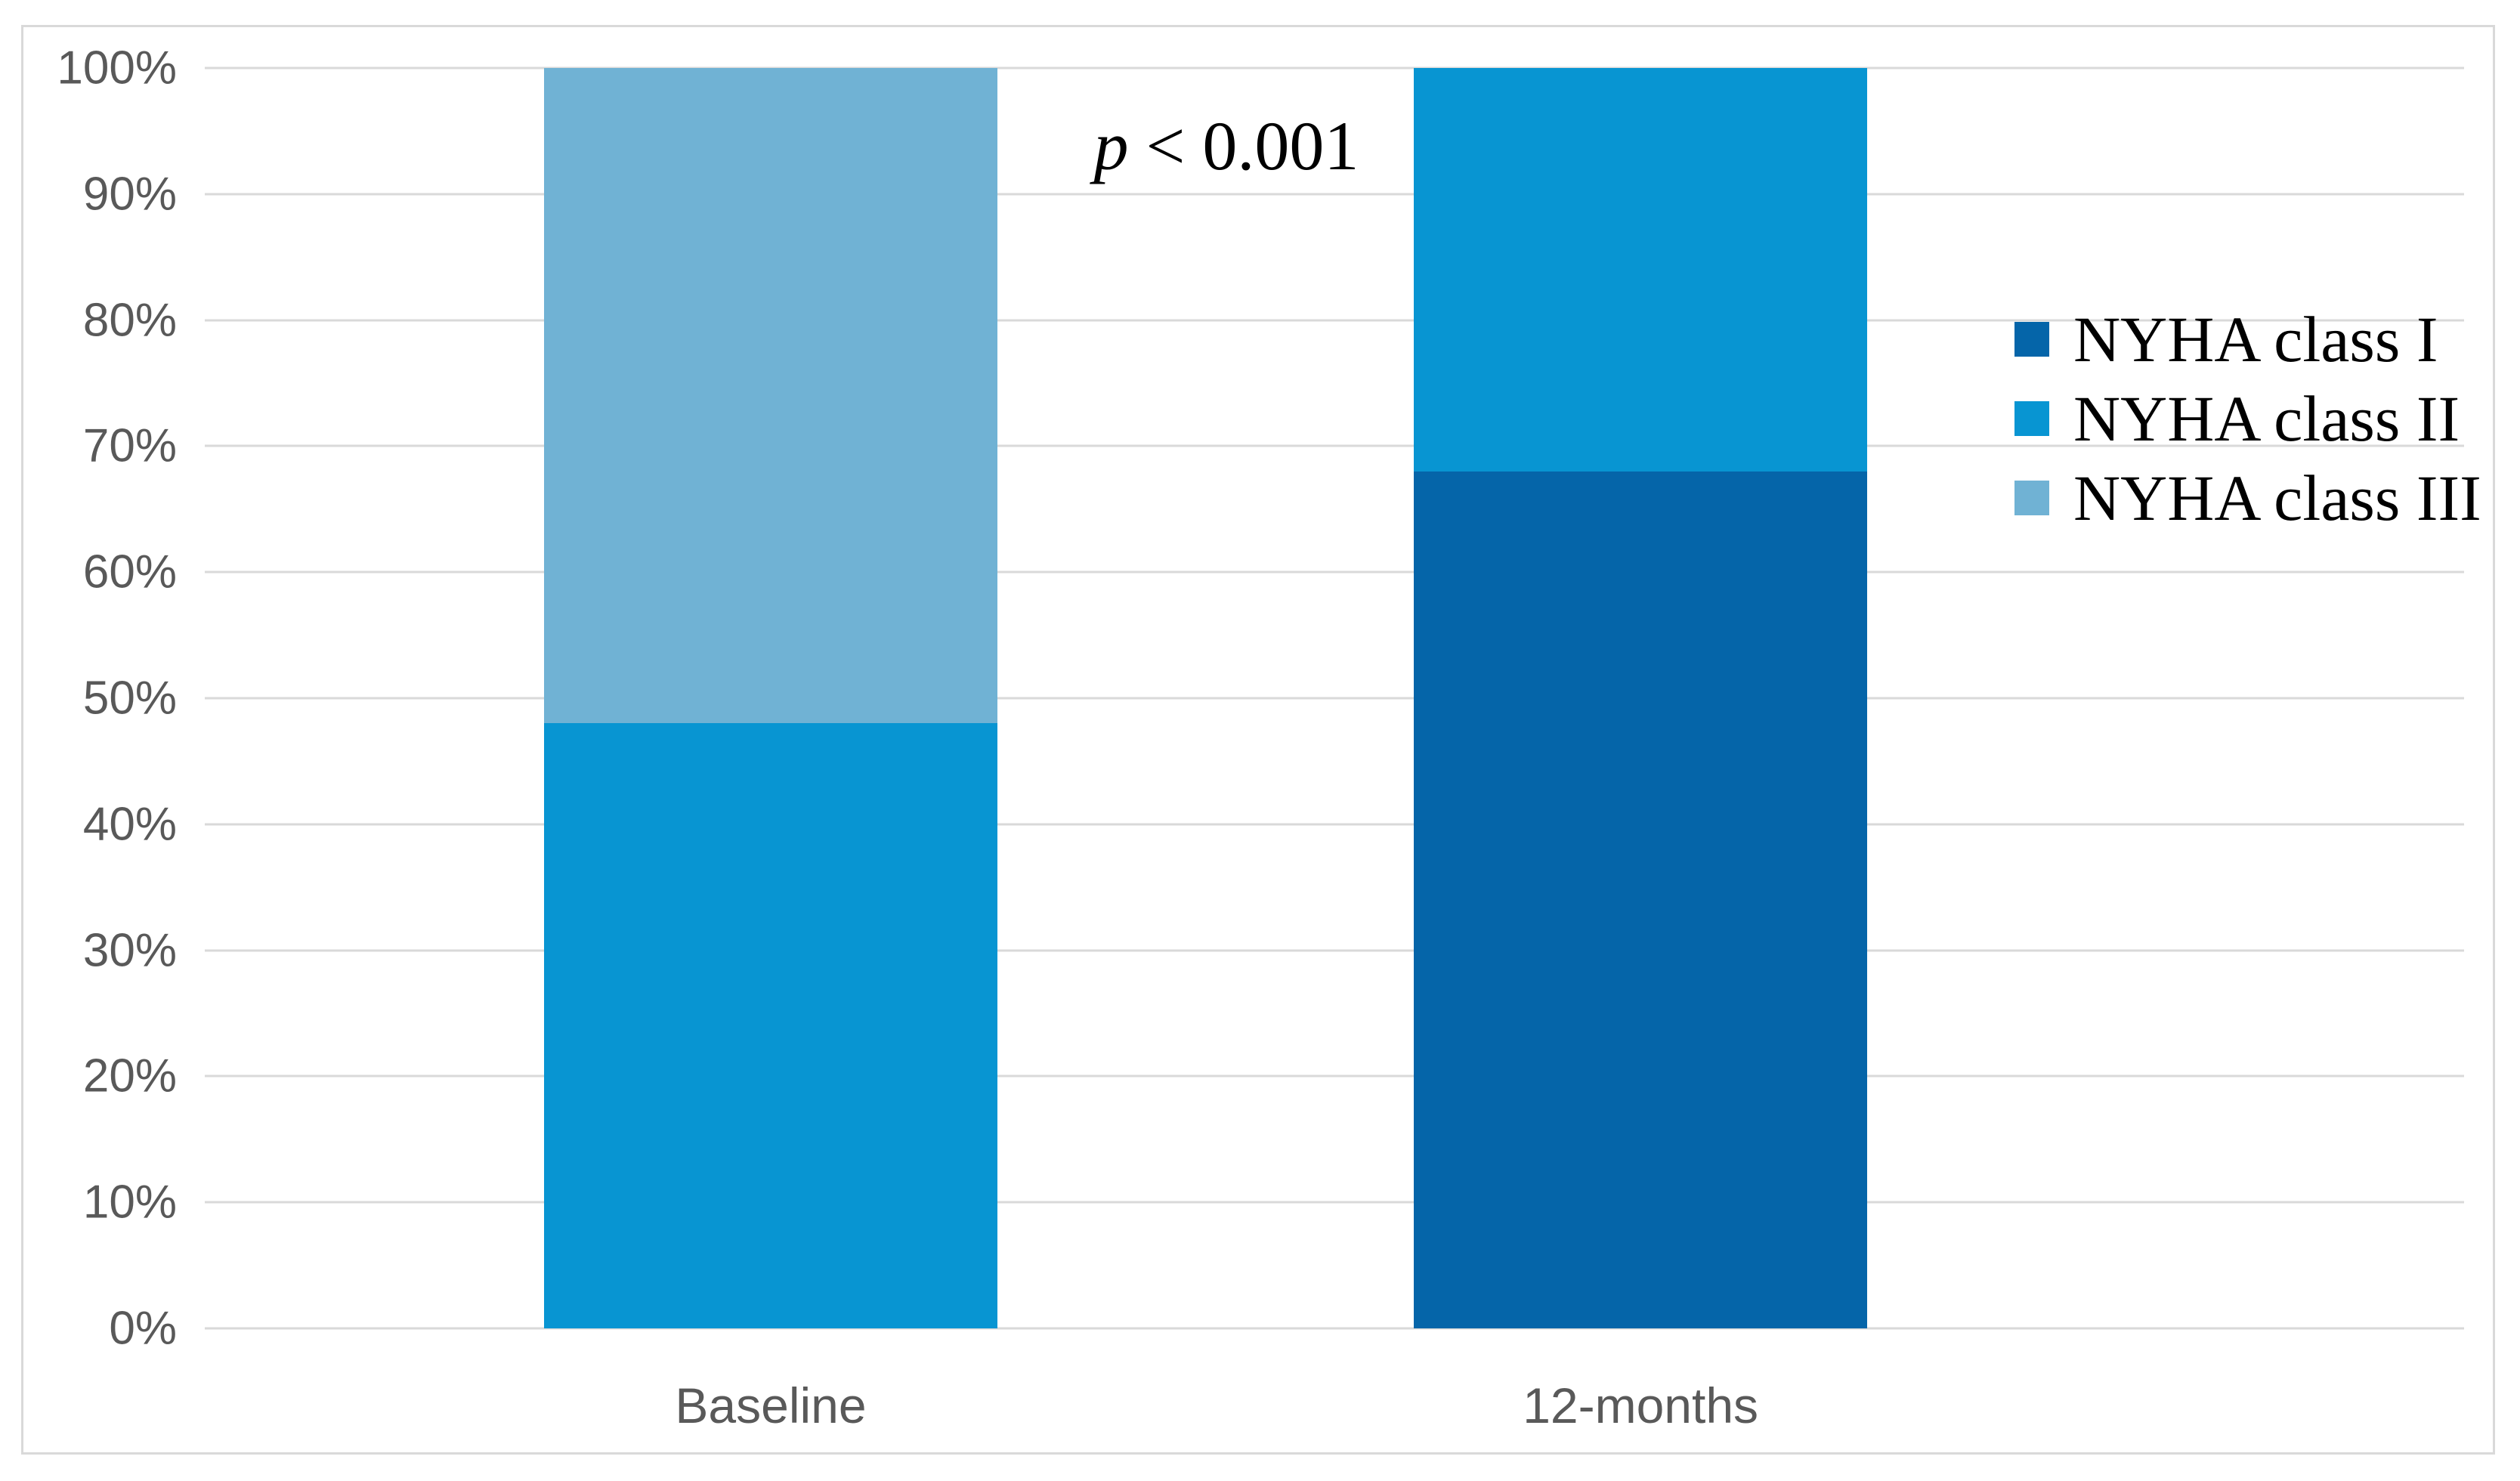  I want to click on y-tick-label-80: 80%, so click(129, 320).